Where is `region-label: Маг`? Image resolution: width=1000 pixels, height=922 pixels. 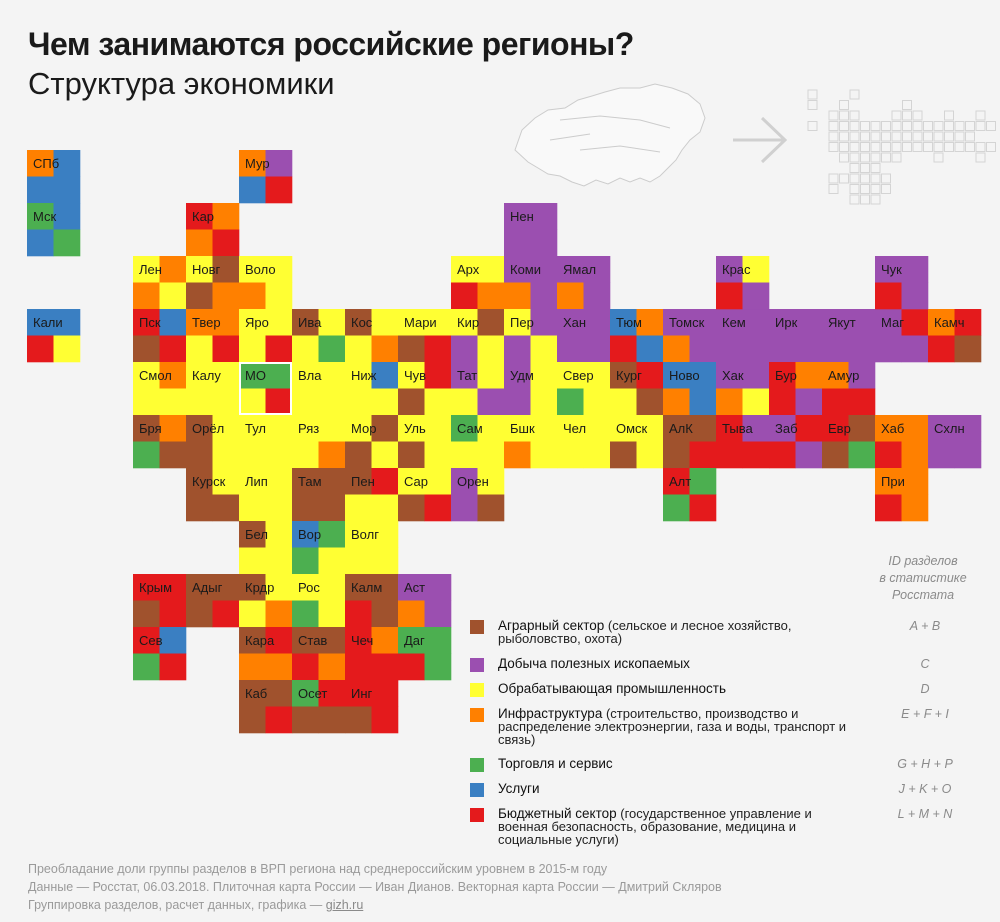 region-label: Маг is located at coordinates (892, 322).